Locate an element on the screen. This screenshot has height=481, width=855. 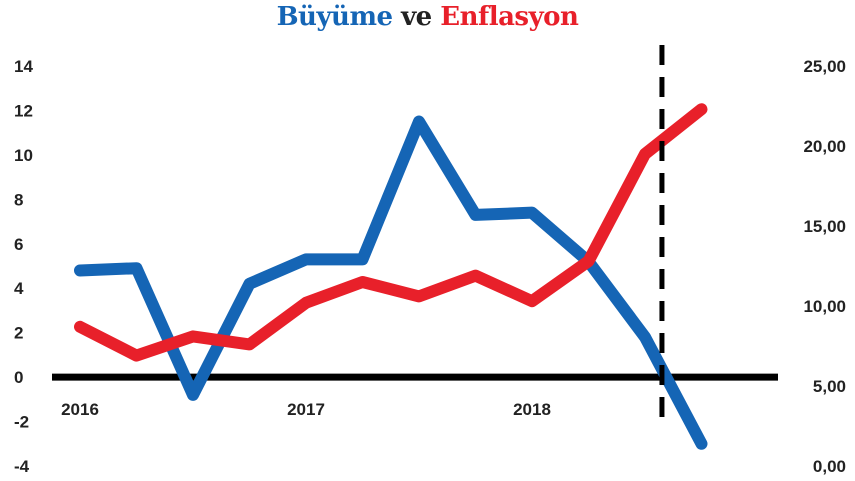
x-tick-label: 2018 is located at coordinates (532, 409).